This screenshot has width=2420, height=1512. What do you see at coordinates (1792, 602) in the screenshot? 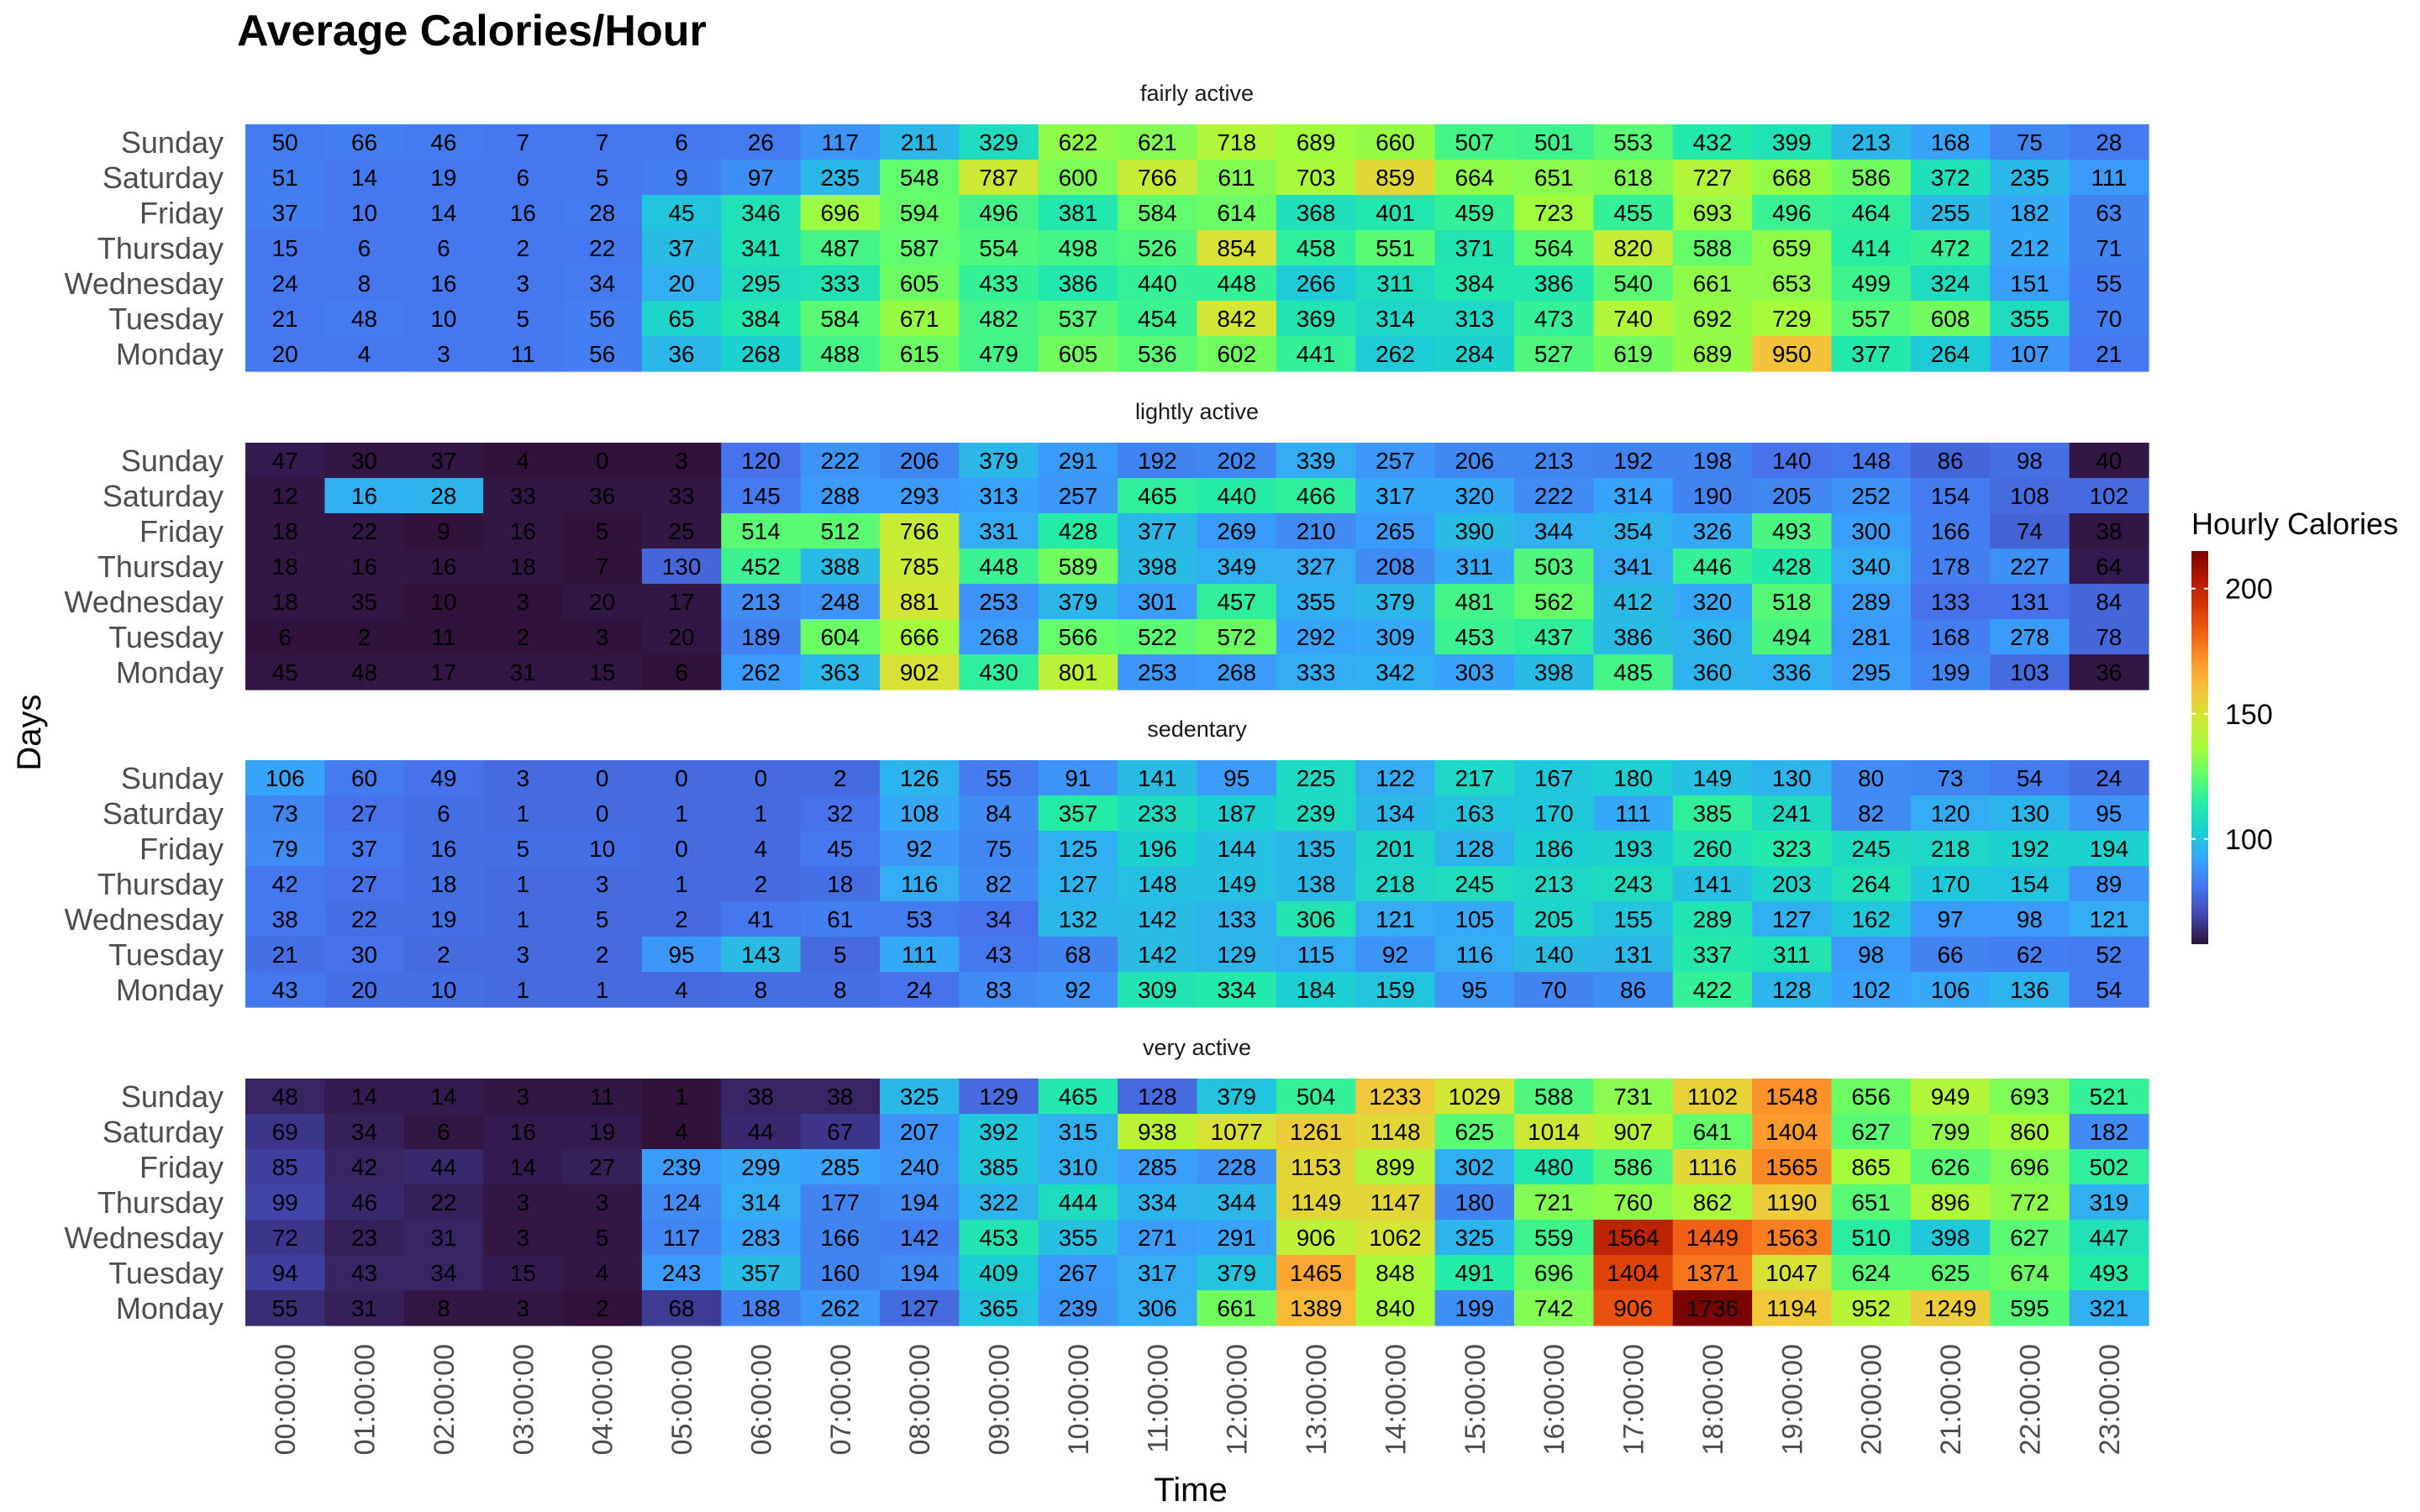
I see `cell-value-label: 518` at bounding box center [1792, 602].